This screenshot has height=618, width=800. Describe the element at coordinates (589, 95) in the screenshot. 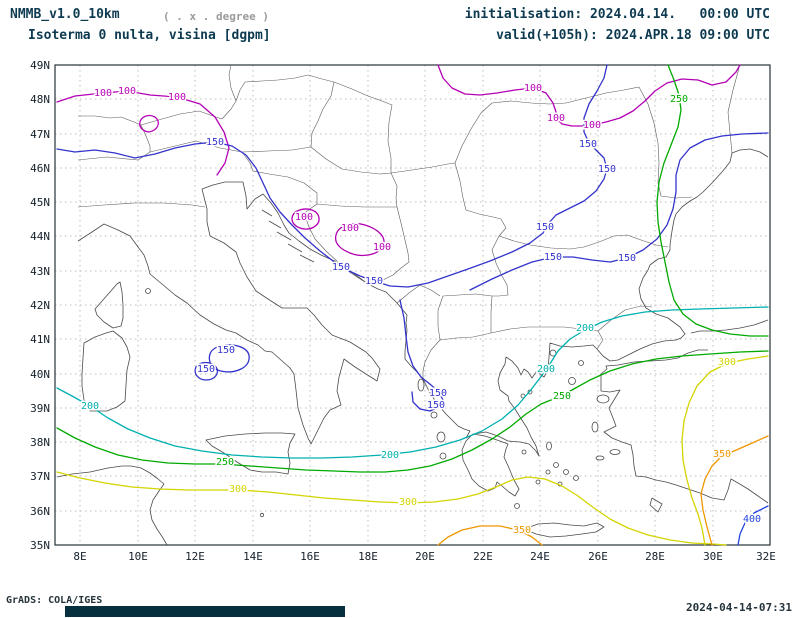

I see `contour-100-ne` at that location.